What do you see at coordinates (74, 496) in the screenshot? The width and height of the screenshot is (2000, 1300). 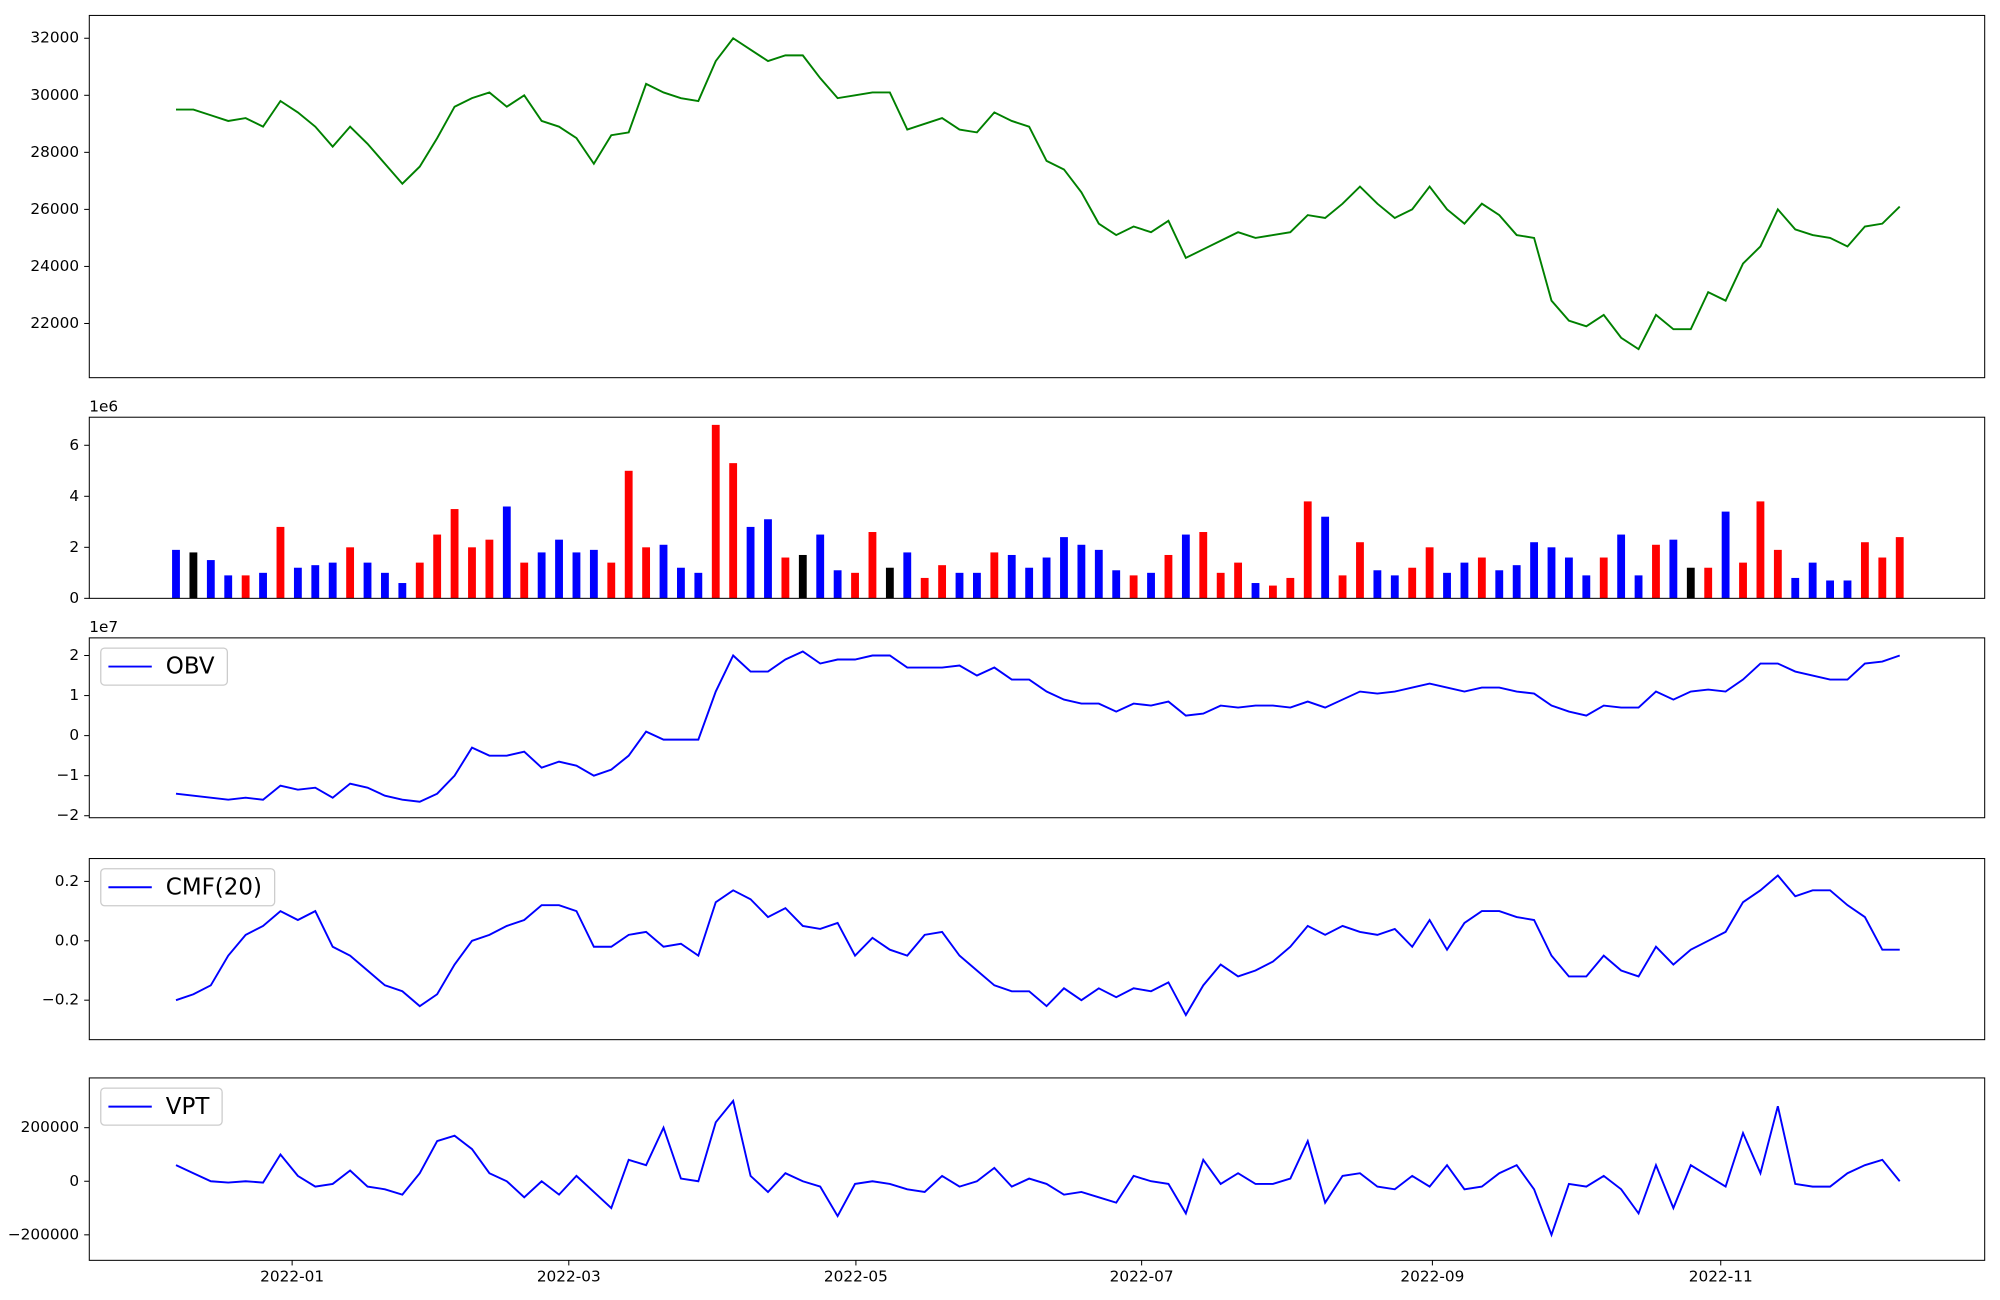 I see `y-tick-label: 4` at bounding box center [74, 496].